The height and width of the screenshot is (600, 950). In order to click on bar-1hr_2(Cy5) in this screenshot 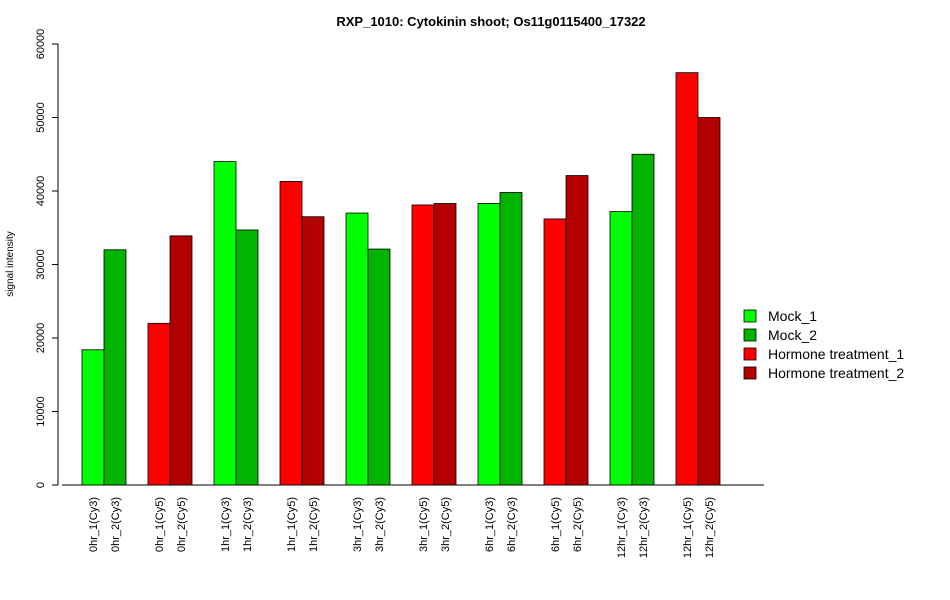, I will do `click(313, 351)`.